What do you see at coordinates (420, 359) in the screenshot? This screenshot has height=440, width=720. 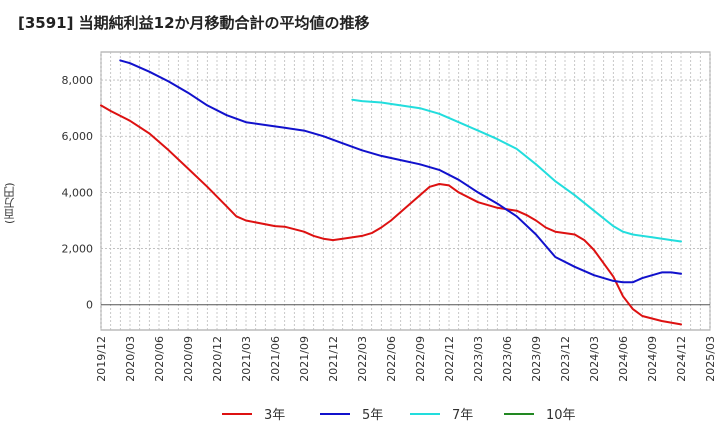 I see `x-tick-label: 2022/09` at bounding box center [420, 359].